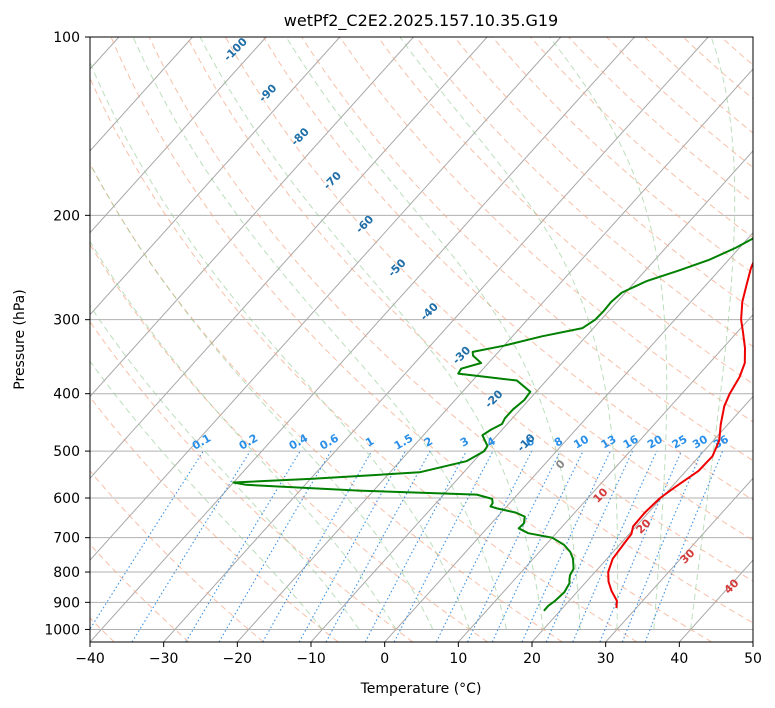 Image resolution: width=775 pixels, height=708 pixels. Describe the element at coordinates (330, 441) in the screenshot. I see `mixing-ratio-label: 0.6` at that location.